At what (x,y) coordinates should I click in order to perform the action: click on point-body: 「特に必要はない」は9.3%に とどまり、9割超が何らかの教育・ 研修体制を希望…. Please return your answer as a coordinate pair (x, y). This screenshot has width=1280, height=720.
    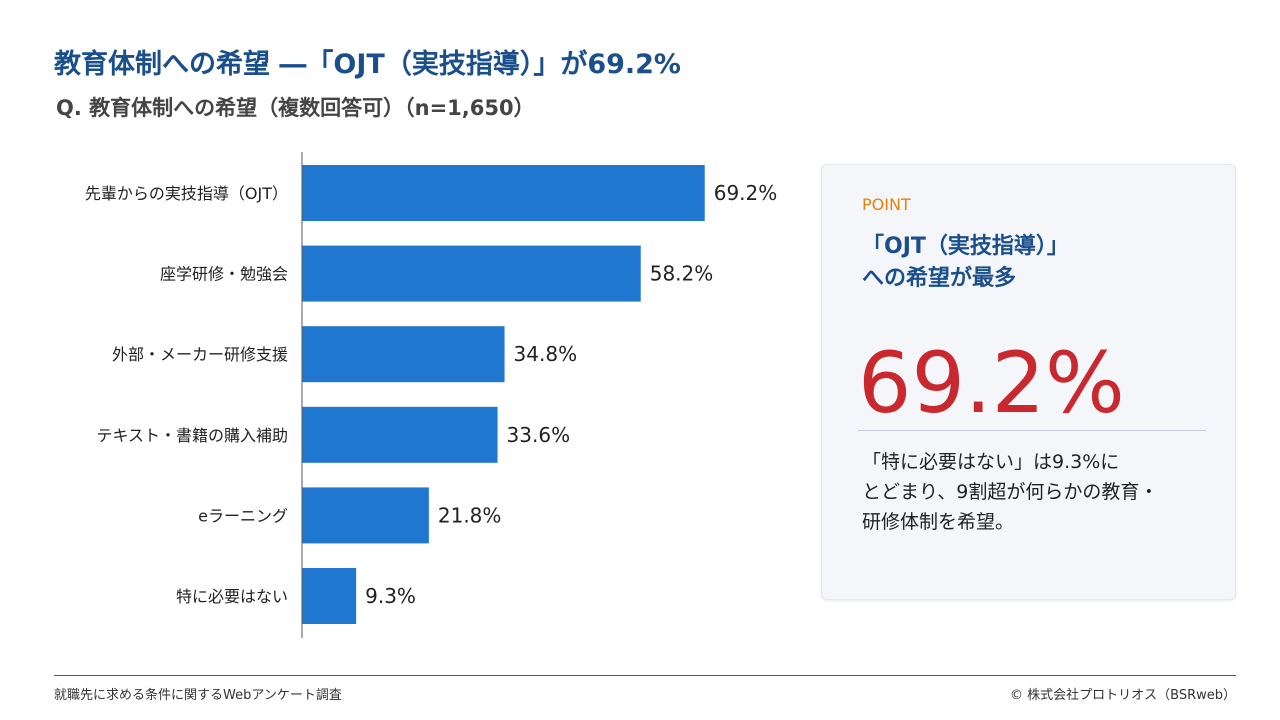
    Looking at the image, I should click on (1042, 492).